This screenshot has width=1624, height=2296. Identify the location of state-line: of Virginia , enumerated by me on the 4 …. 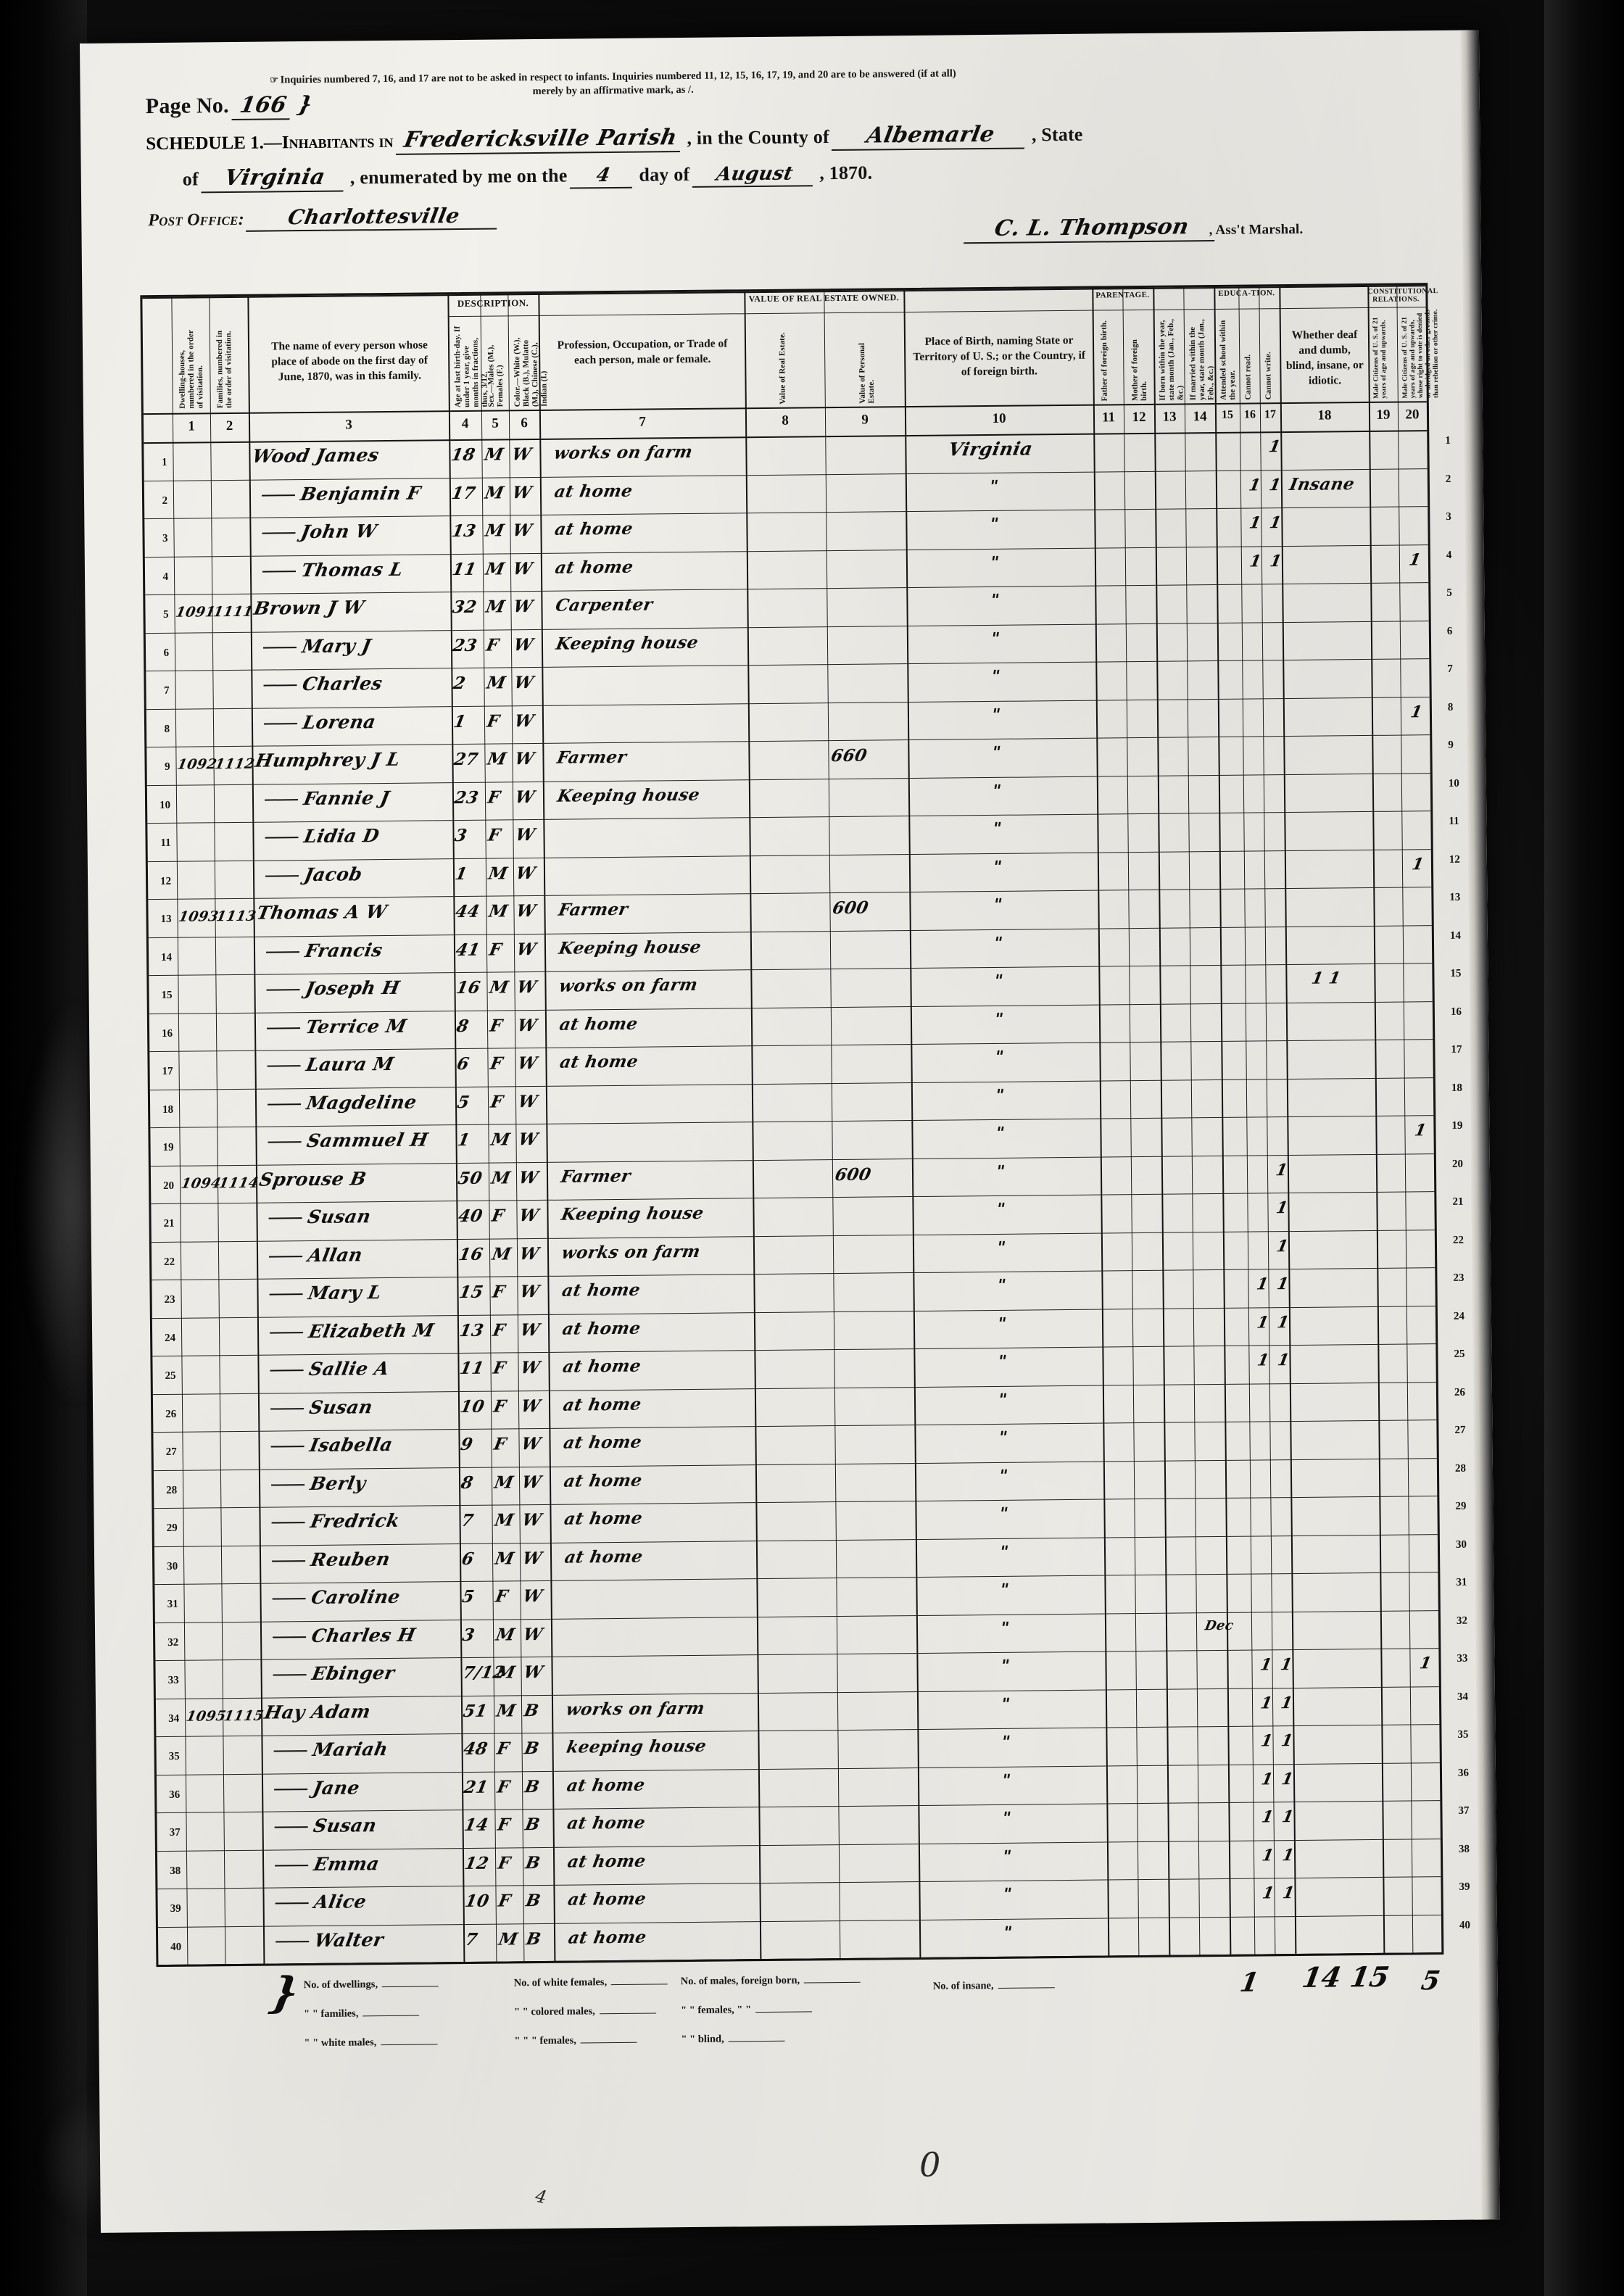
(528, 176).